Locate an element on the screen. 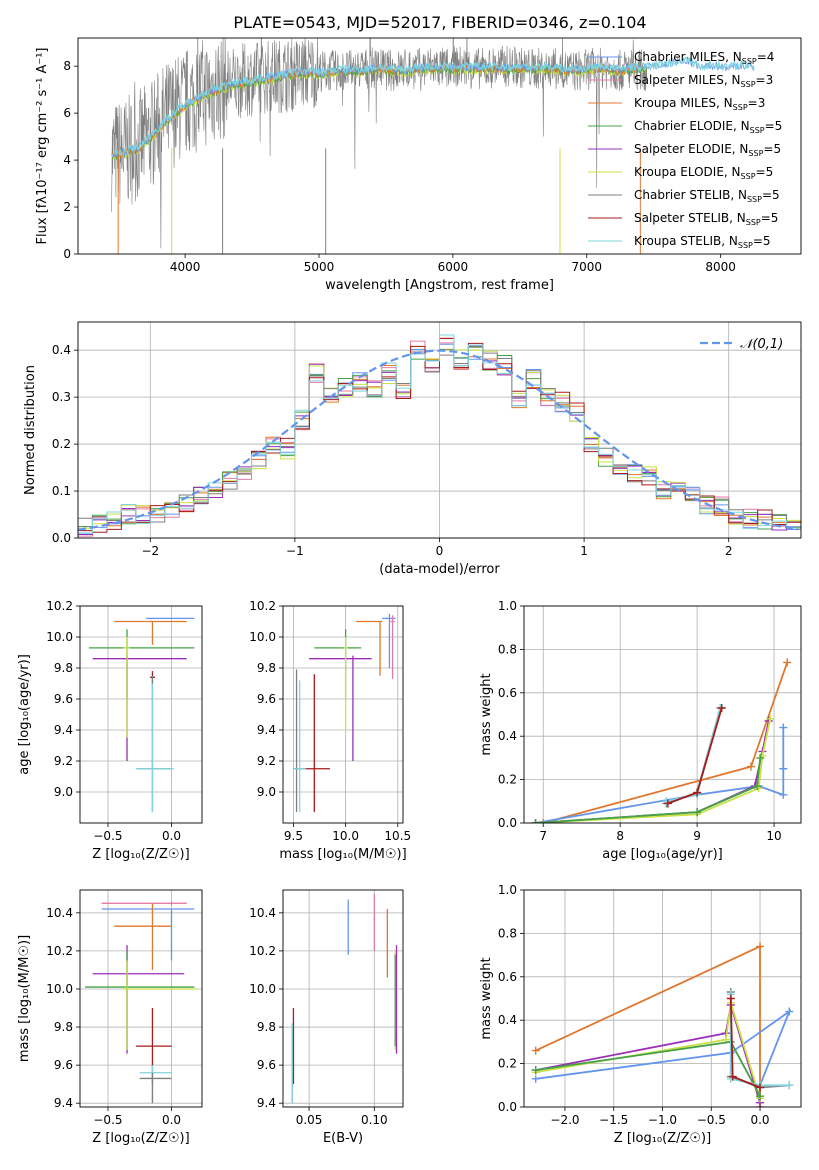  x-tick-label: −0.5 is located at coordinates (107, 836).